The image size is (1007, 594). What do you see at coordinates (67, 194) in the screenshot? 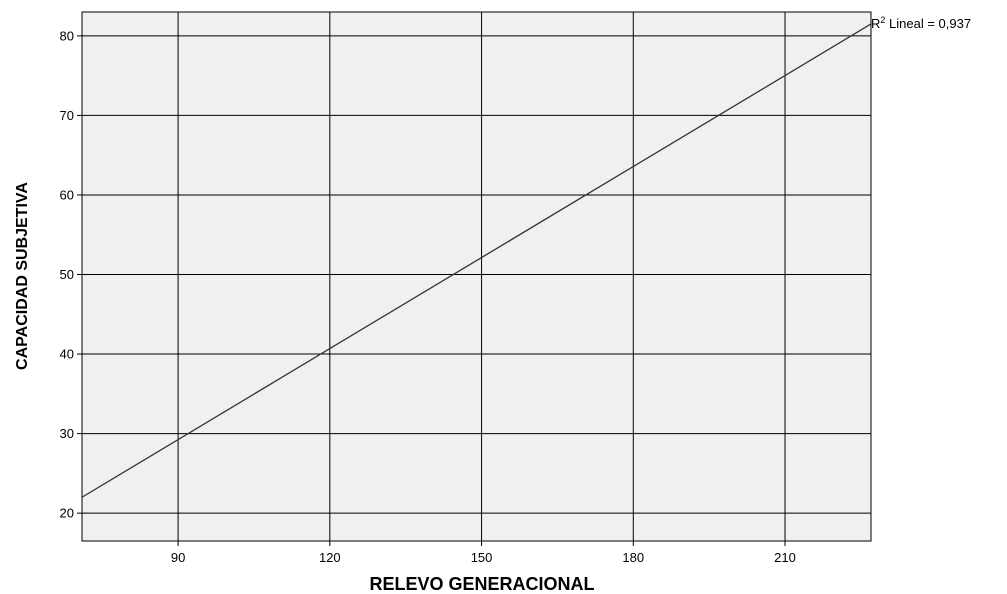
I see `y-tick-label: 60` at bounding box center [67, 194].